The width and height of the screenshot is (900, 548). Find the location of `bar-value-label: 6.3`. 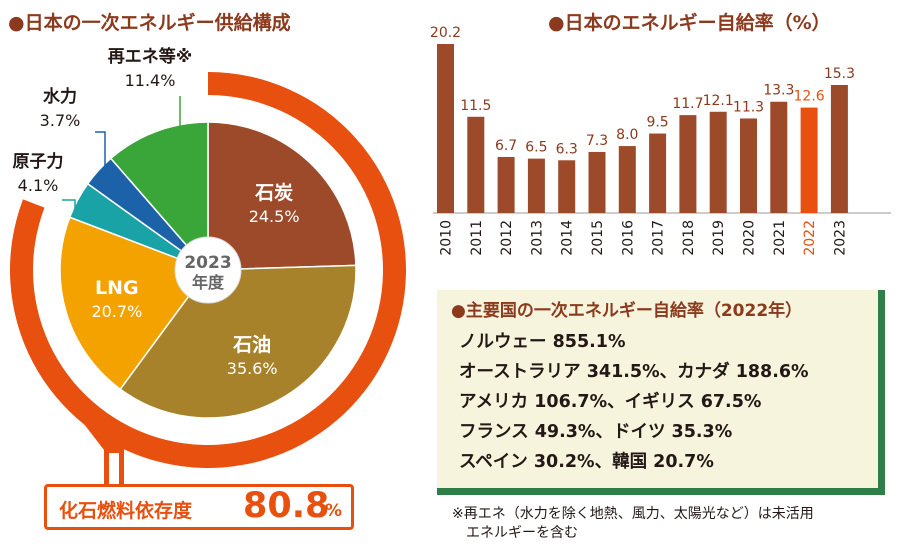

bar-value-label: 6.3 is located at coordinates (567, 149).